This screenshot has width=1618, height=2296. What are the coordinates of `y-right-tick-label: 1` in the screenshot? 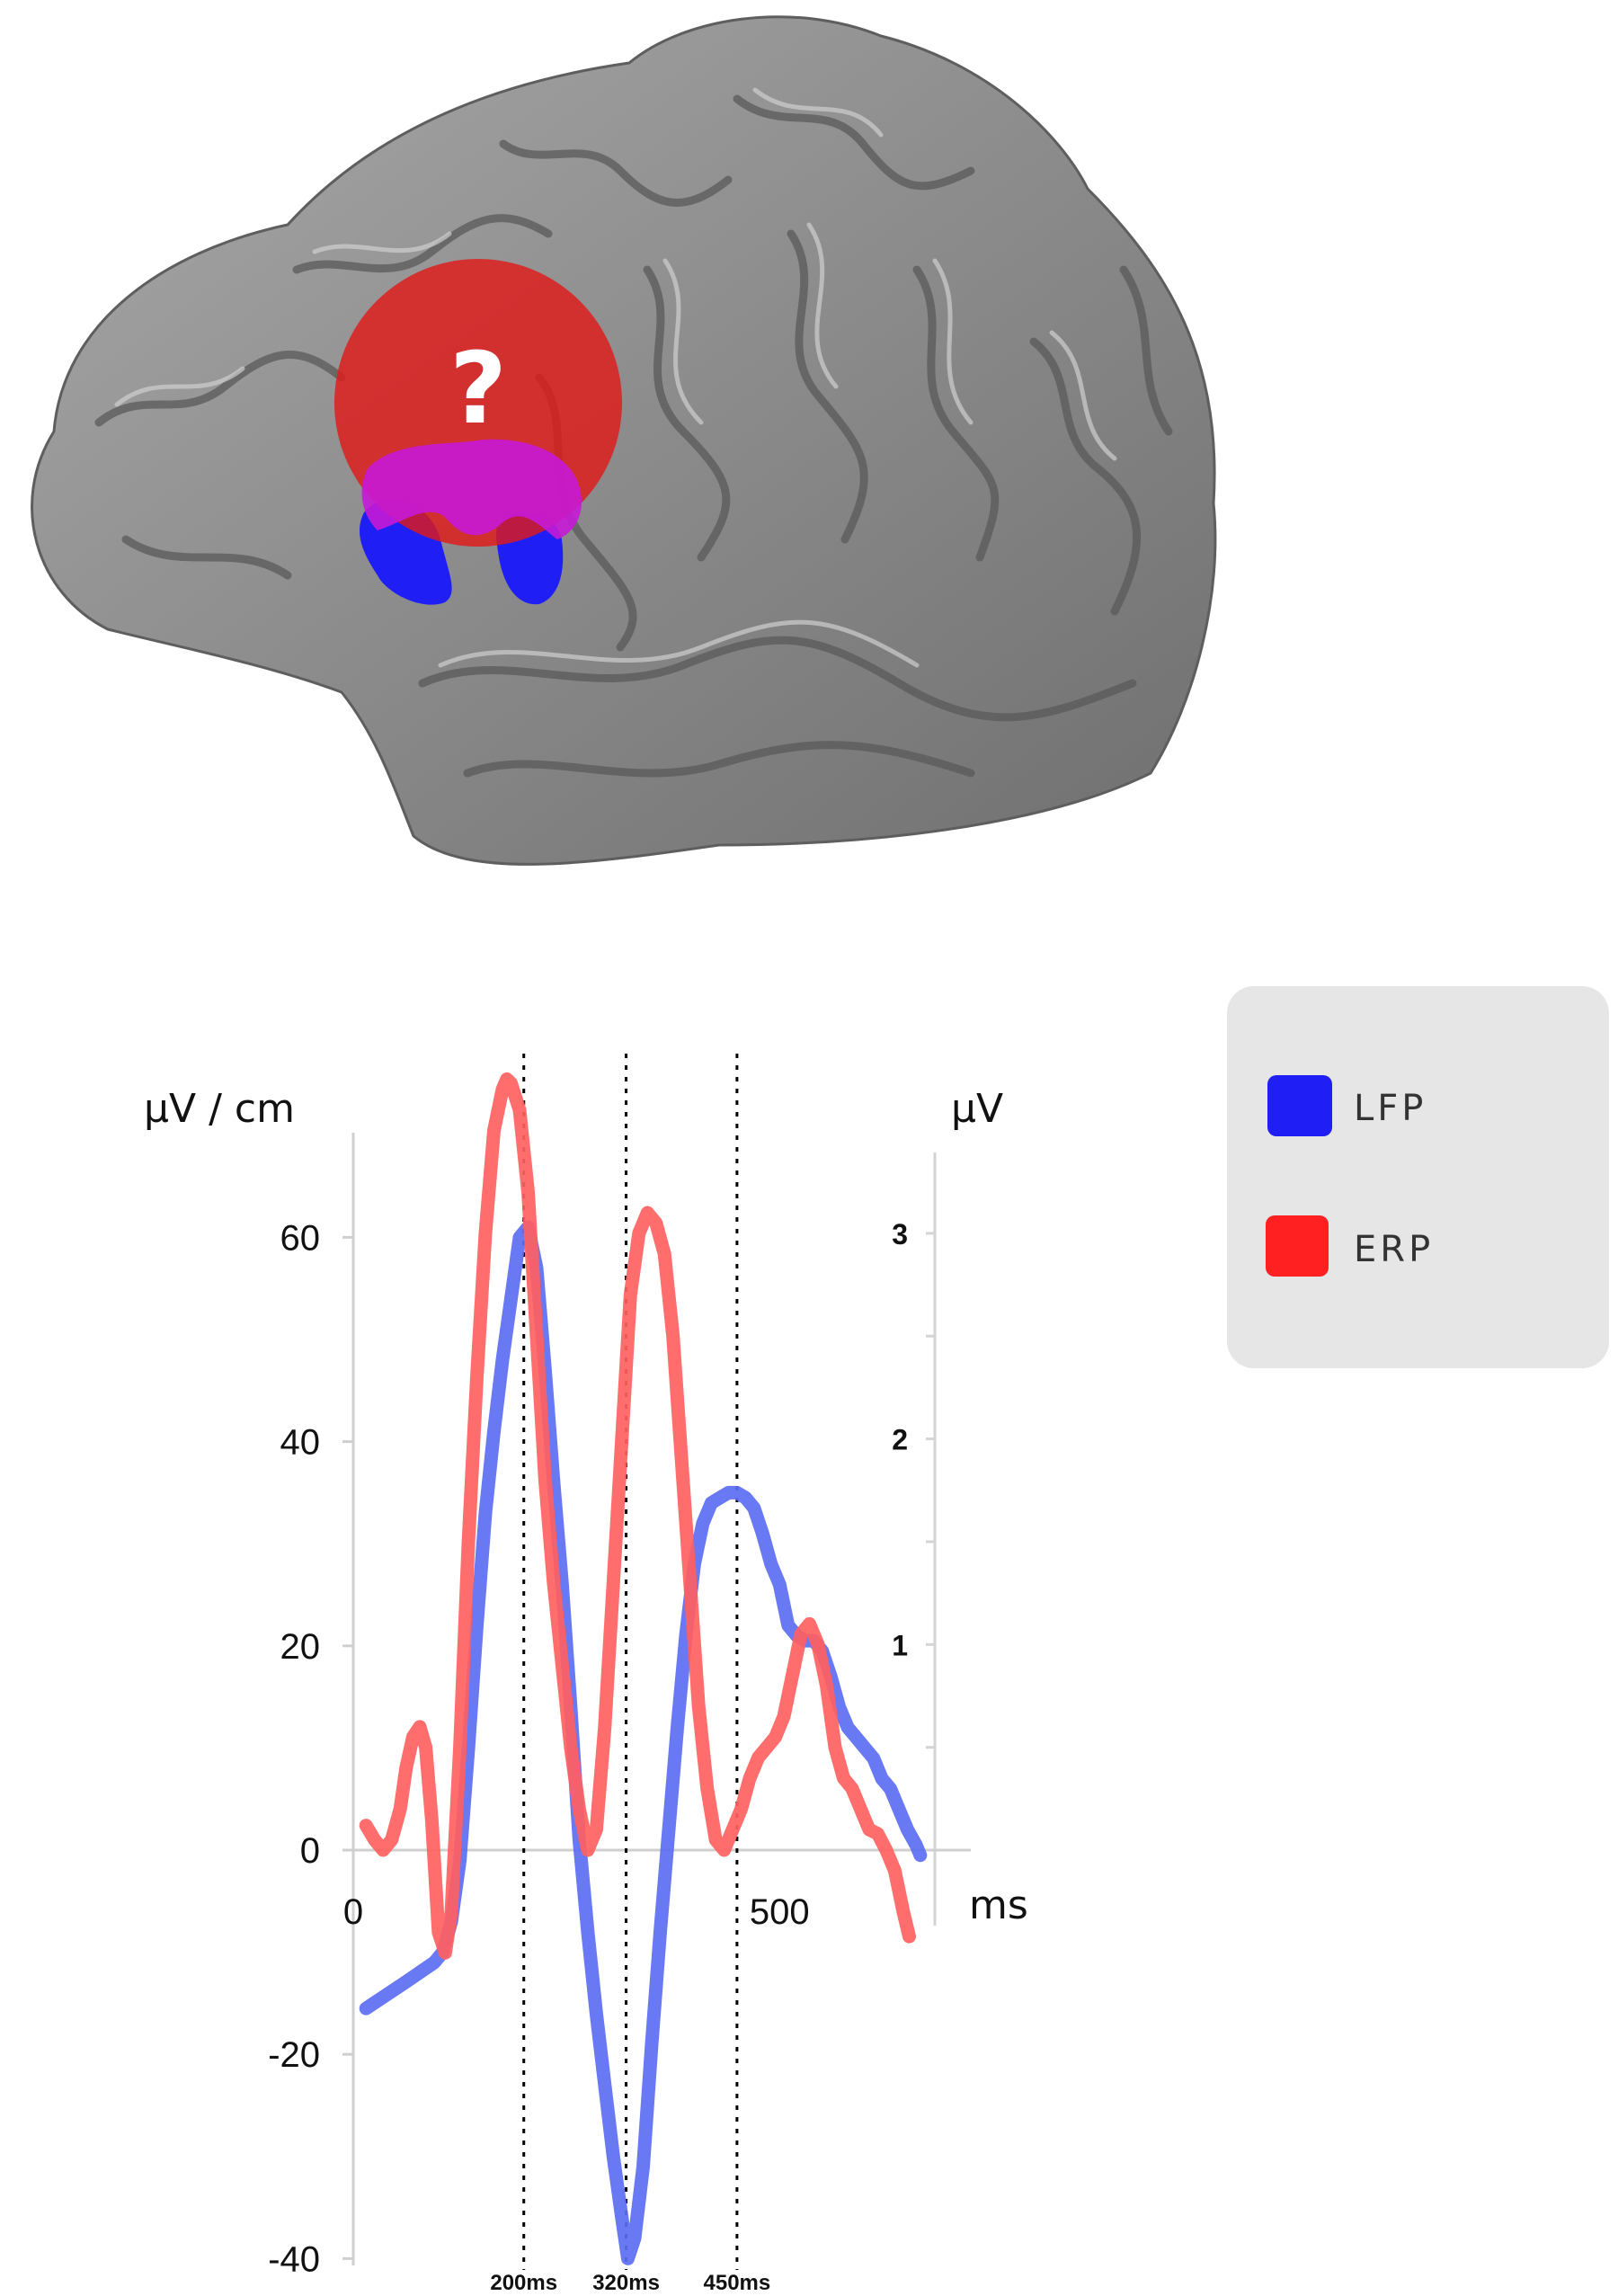 It's located at (900, 1645).